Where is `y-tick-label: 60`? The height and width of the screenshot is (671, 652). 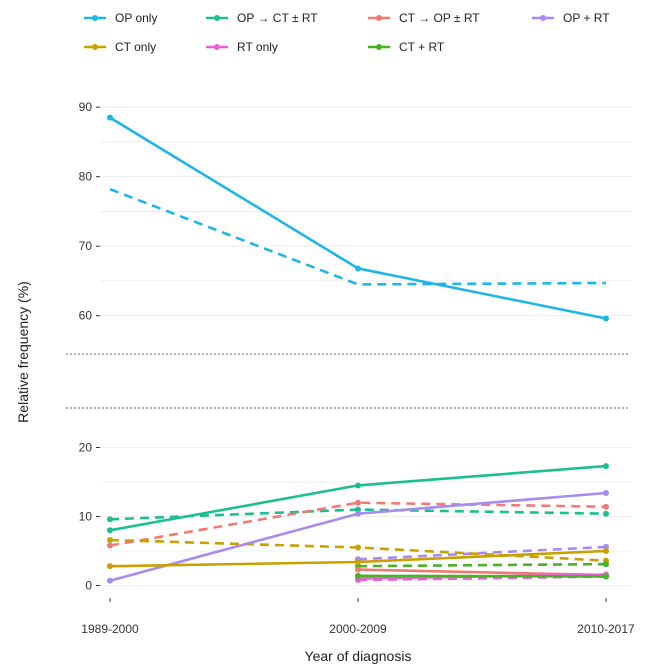 y-tick-label: 60 is located at coordinates (86, 316).